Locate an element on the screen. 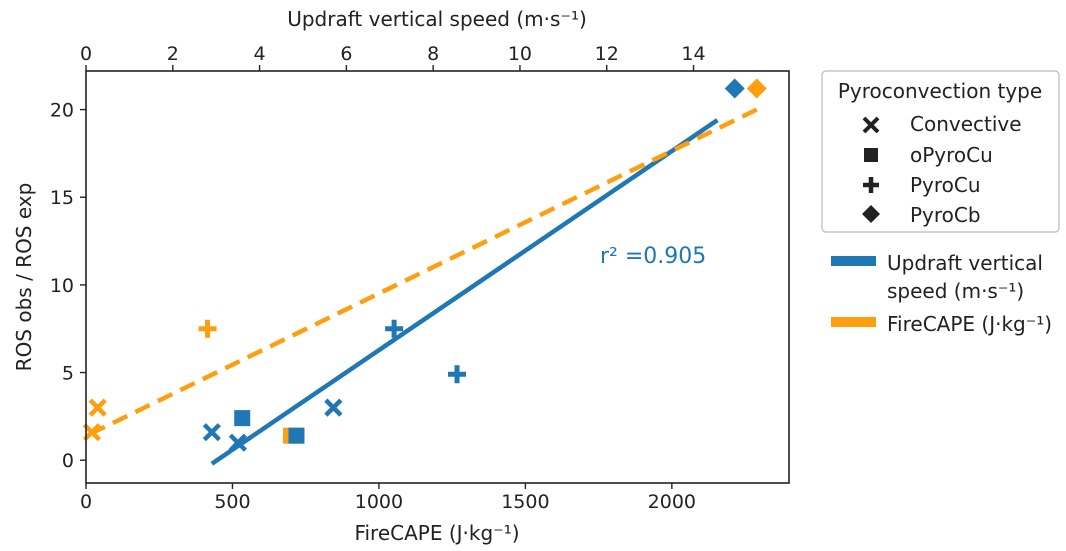  line-legend-firecape-line1: FireCAPE (J·kg⁻¹) is located at coordinates (969, 324).